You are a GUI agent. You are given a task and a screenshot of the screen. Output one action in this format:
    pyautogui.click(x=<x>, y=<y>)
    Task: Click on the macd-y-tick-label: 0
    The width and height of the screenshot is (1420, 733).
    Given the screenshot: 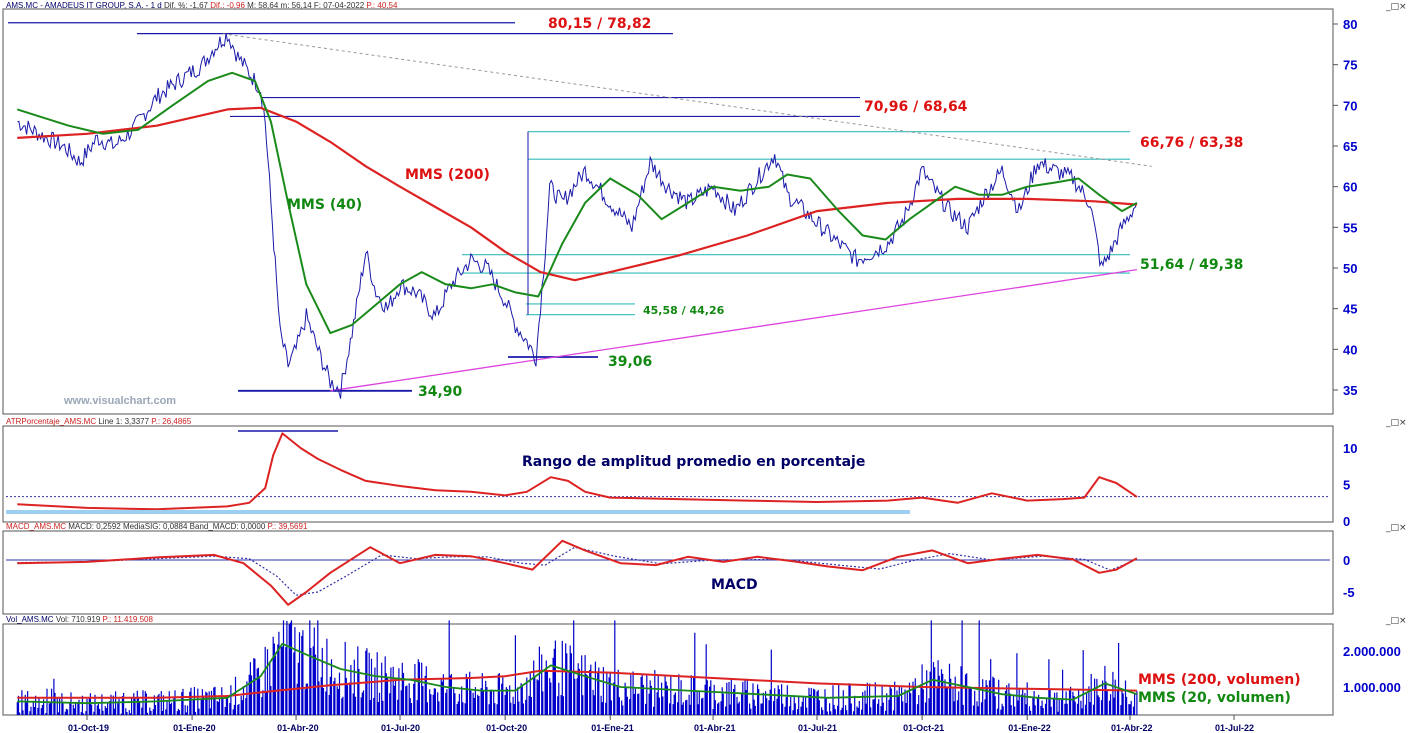 What is the action you would take?
    pyautogui.click(x=1346, y=560)
    